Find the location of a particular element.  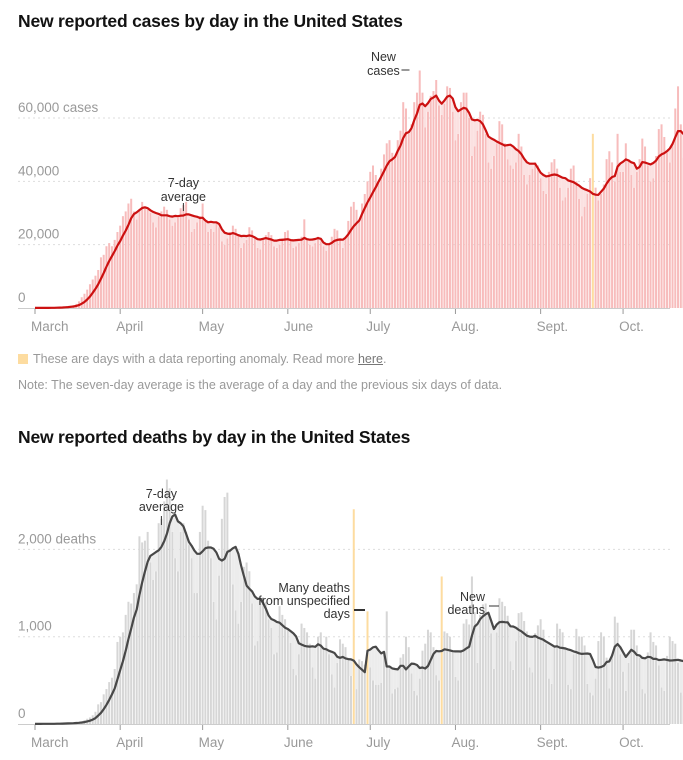

deaths-x-tick-label: June is located at coordinates (298, 742).